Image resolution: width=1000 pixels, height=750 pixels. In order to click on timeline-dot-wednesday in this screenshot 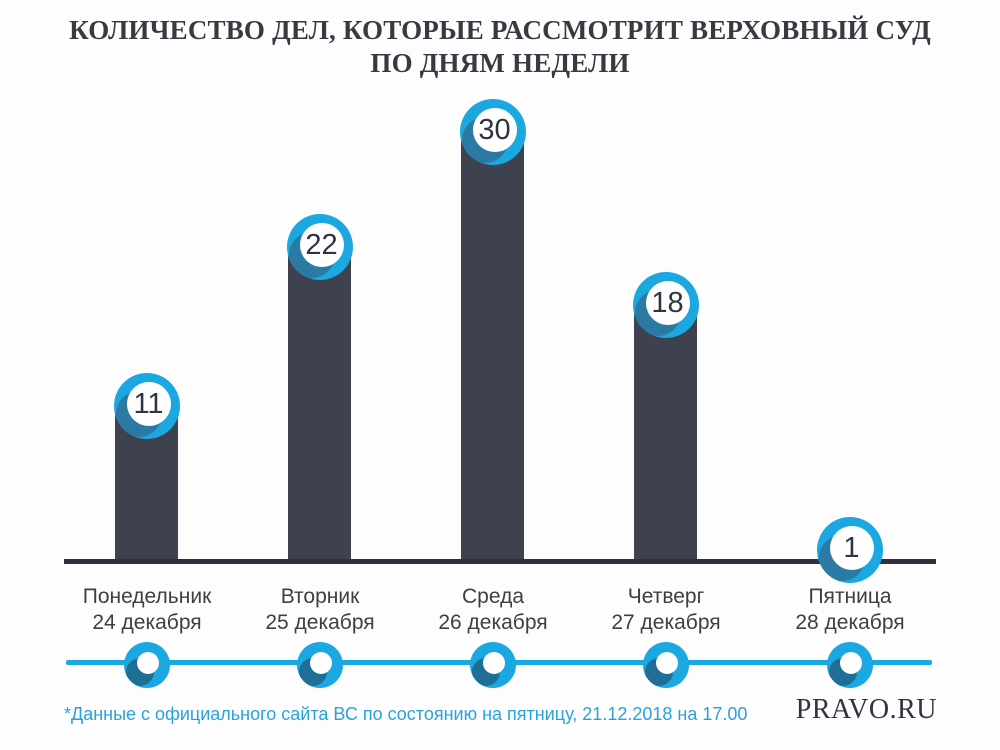, I will do `click(493, 665)`.